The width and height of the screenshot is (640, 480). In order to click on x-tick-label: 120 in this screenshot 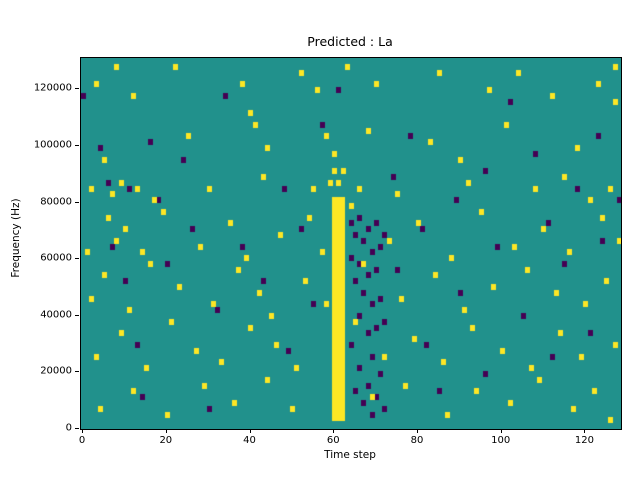, I will do `click(584, 440)`.